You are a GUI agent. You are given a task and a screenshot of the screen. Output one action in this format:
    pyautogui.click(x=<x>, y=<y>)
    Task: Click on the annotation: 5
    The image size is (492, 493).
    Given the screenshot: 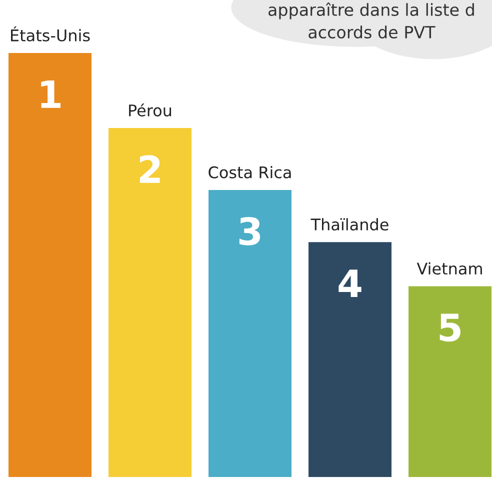 What is the action you would take?
    pyautogui.click(x=450, y=328)
    